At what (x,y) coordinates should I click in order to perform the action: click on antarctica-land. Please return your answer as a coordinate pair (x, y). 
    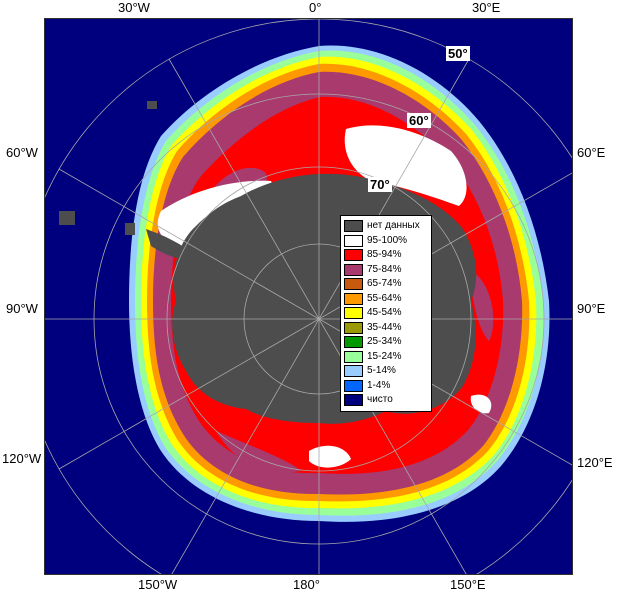
    Looking at the image, I should click on (172, 245).